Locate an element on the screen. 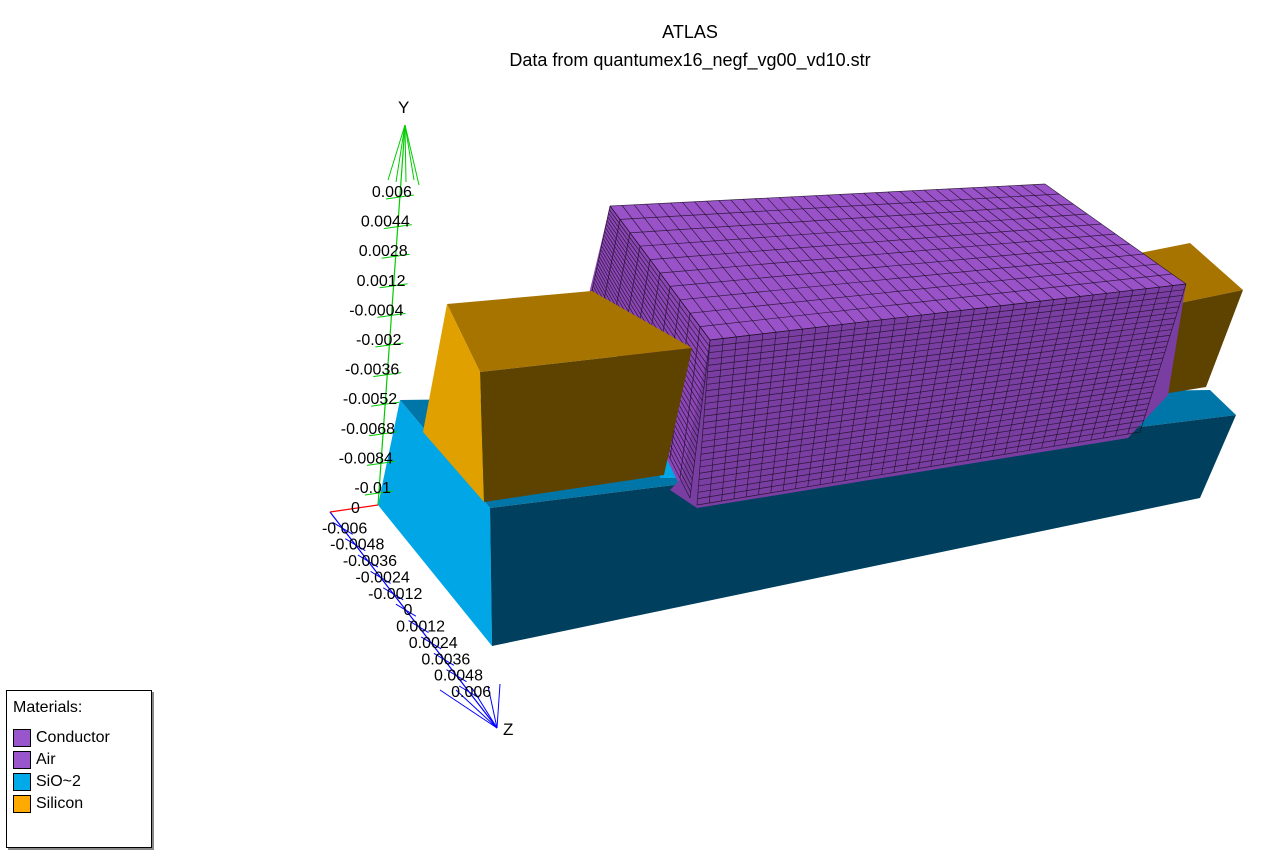  z-axis-tick-label: -0.006 is located at coordinates (344, 528).